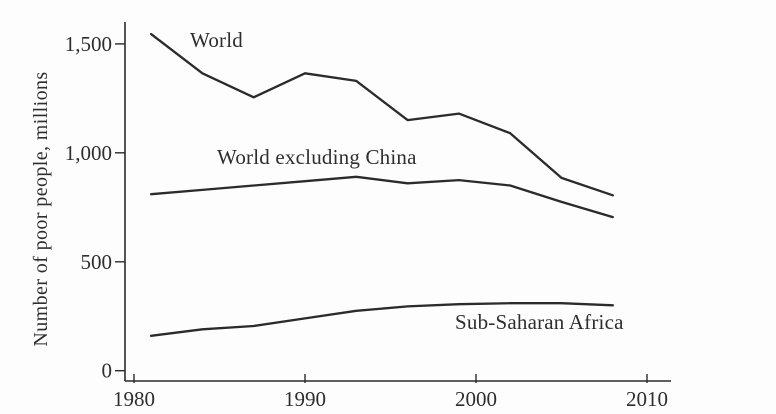 The height and width of the screenshot is (414, 776). I want to click on y-tick-label: 0, so click(107, 371).